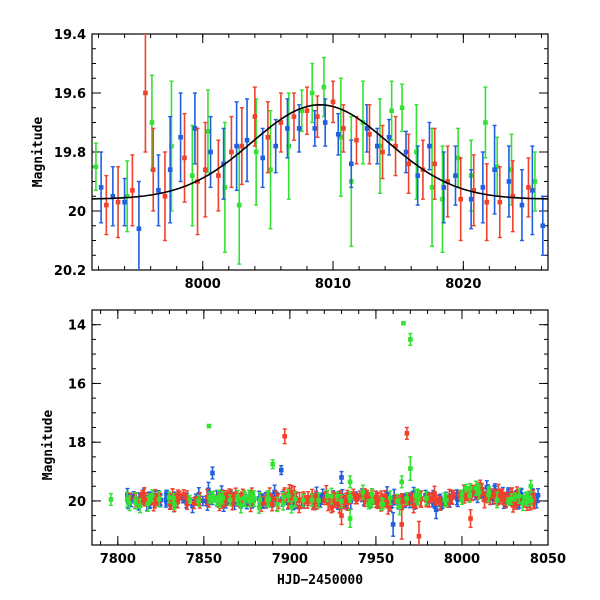 Image resolution: width=600 pixels, height=600 pixels. I want to click on top-x-tick-label: 8000, so click(203, 284).